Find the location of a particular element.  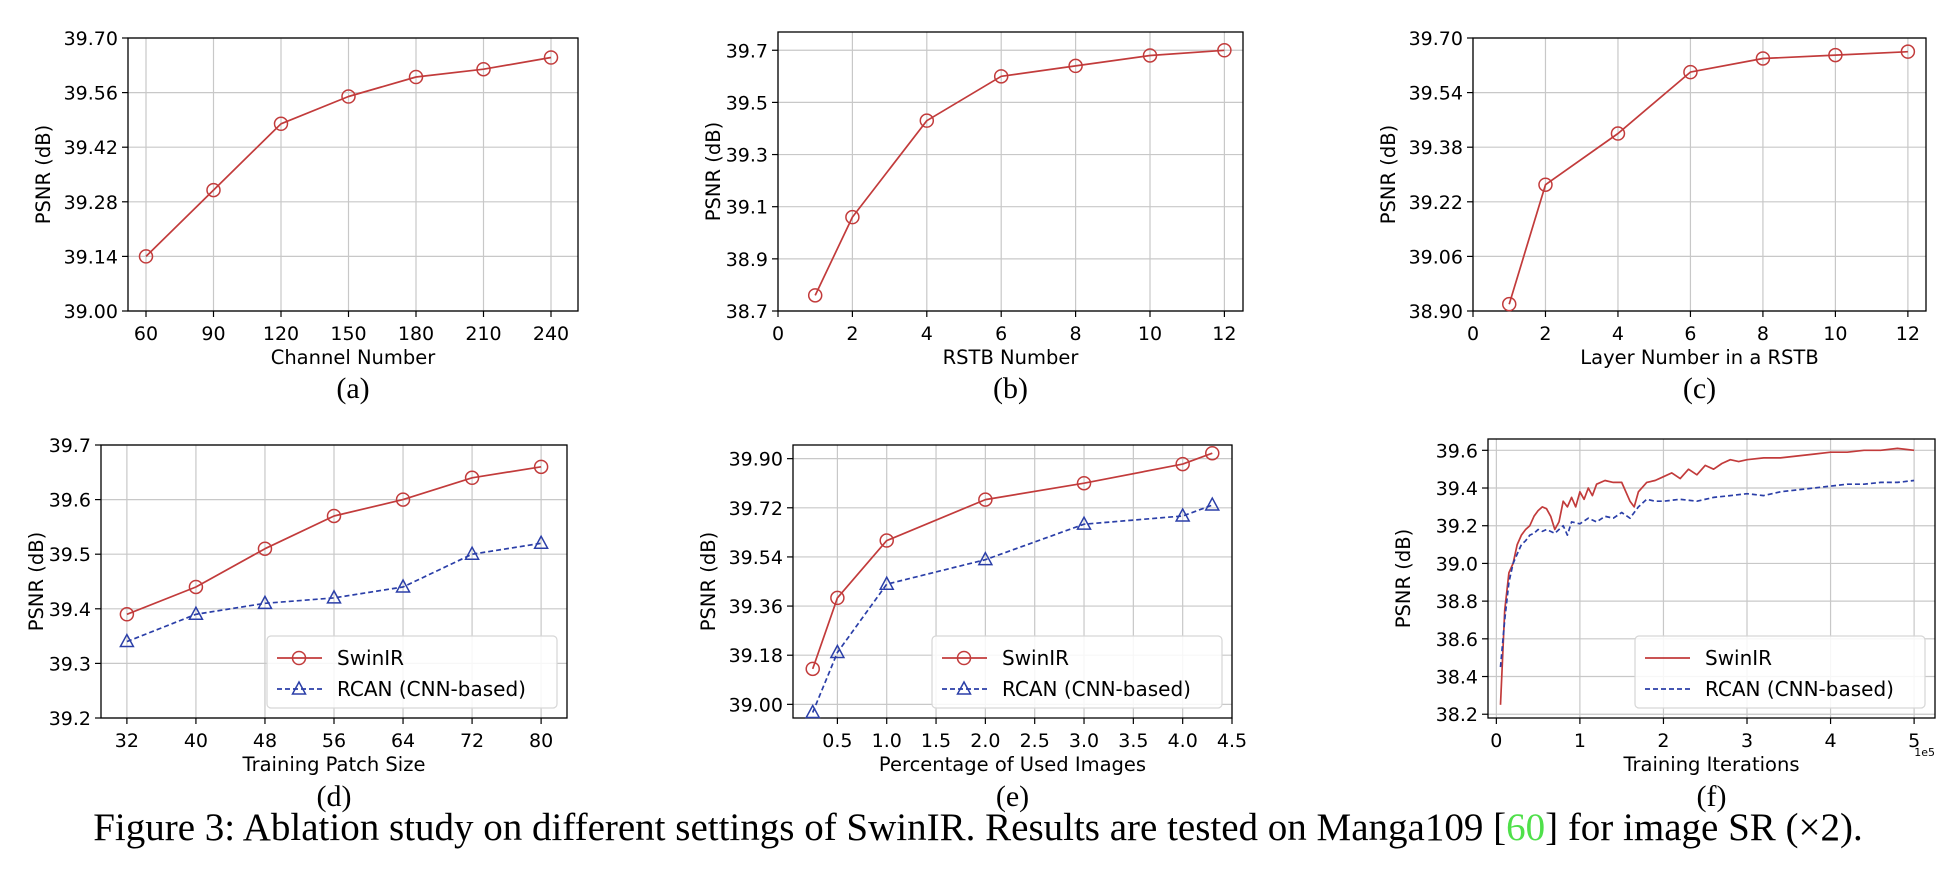

y-tick-label: 39.70 is located at coordinates (1436, 39).